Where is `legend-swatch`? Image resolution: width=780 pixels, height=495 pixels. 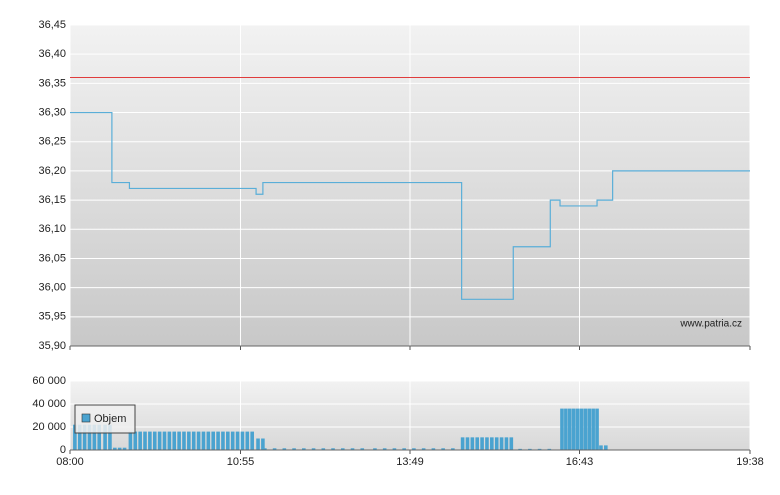 legend-swatch is located at coordinates (86, 418).